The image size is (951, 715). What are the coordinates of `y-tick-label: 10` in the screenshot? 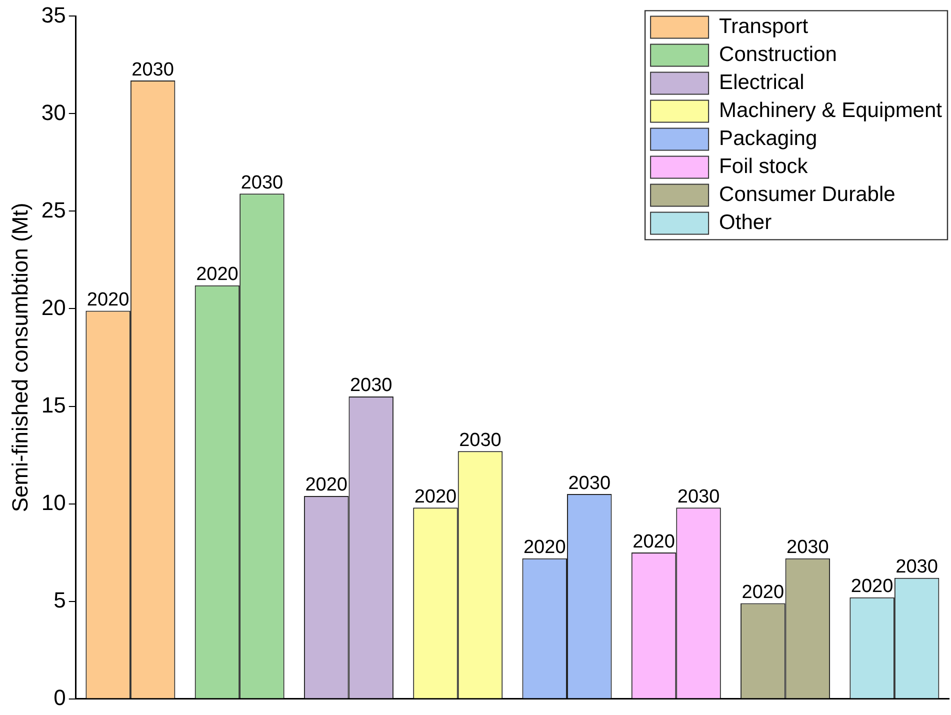 It's located at (53, 502).